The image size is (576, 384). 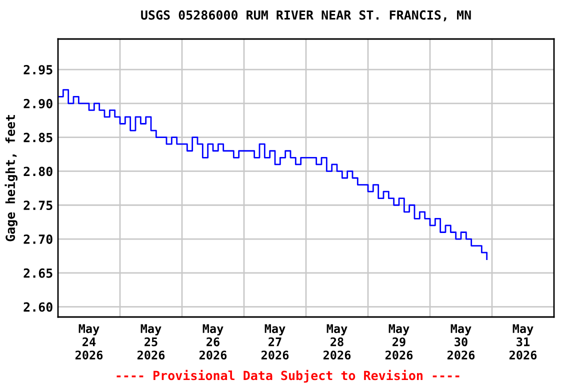 I want to click on chart-title: USGS 05286000 RUM RIVER NEAR ST. FRANCIS, MN, so click(x=306, y=16).